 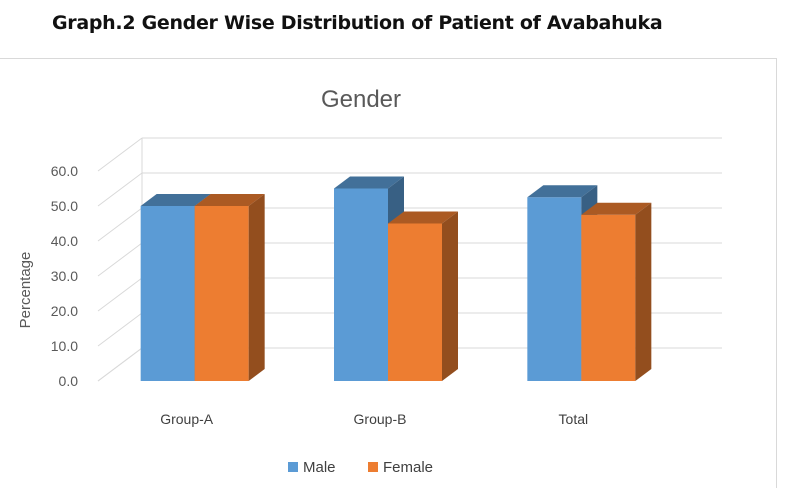 I want to click on category-label: Group-A, so click(x=187, y=419).